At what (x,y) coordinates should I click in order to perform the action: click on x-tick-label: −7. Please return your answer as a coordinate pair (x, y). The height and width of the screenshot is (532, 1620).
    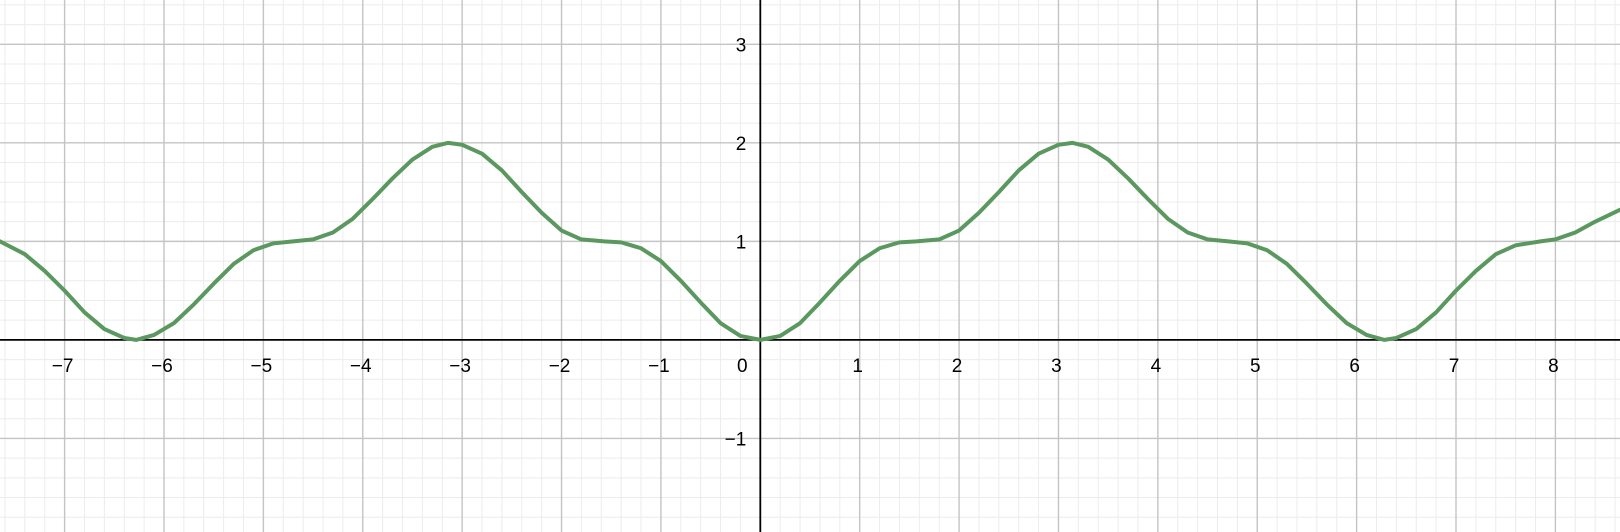
    Looking at the image, I should click on (63, 366).